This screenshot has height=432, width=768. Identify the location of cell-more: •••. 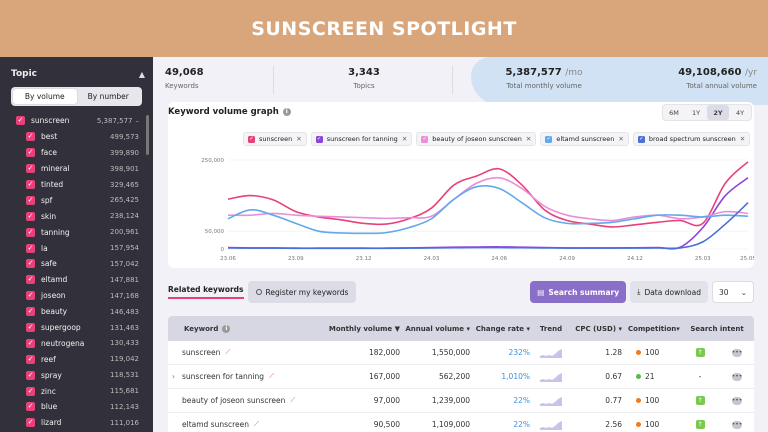
(737, 424).